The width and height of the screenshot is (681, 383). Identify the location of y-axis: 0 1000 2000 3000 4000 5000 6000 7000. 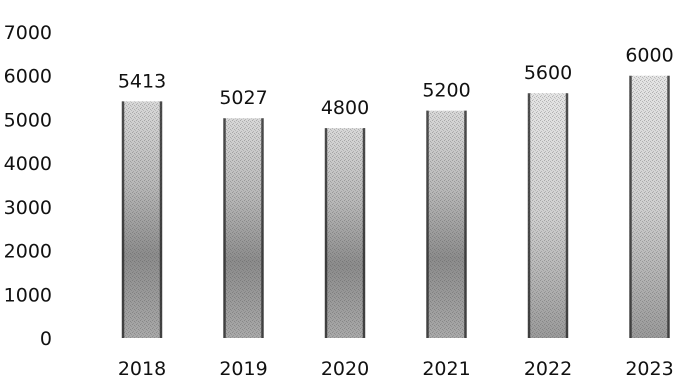
(28, 186).